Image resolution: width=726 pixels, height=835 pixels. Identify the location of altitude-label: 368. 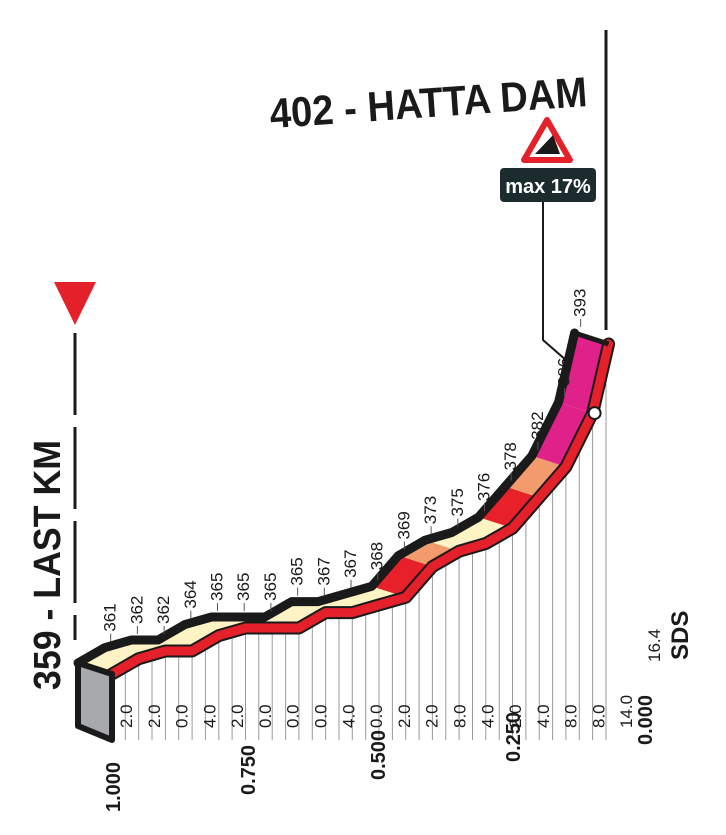
(377, 556).